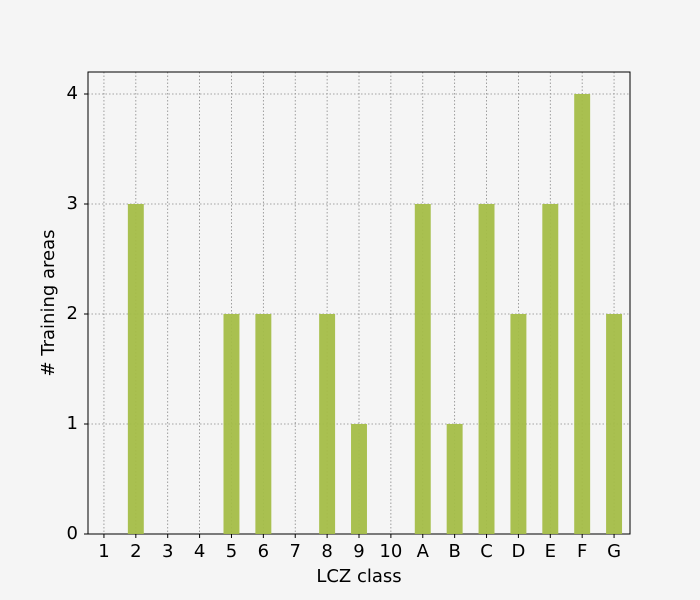 This screenshot has width=700, height=600. What do you see at coordinates (582, 551) in the screenshot?
I see `x-tick-label: F` at bounding box center [582, 551].